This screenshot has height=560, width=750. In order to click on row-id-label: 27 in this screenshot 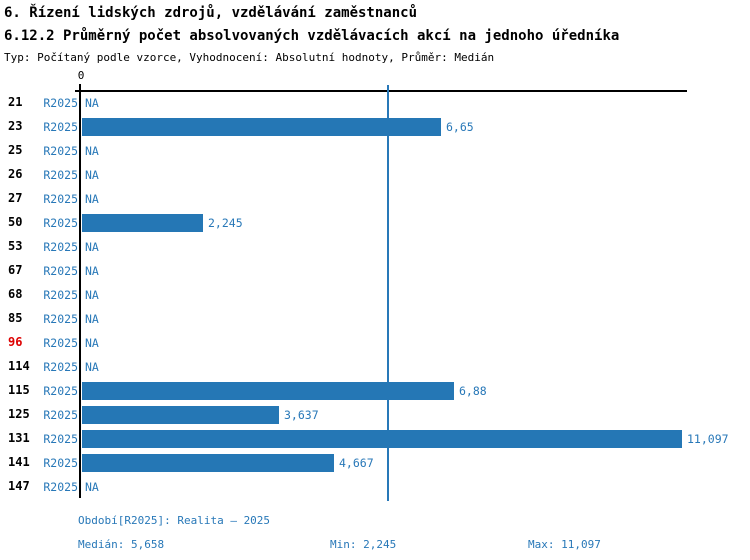, I will do `click(15, 198)`.